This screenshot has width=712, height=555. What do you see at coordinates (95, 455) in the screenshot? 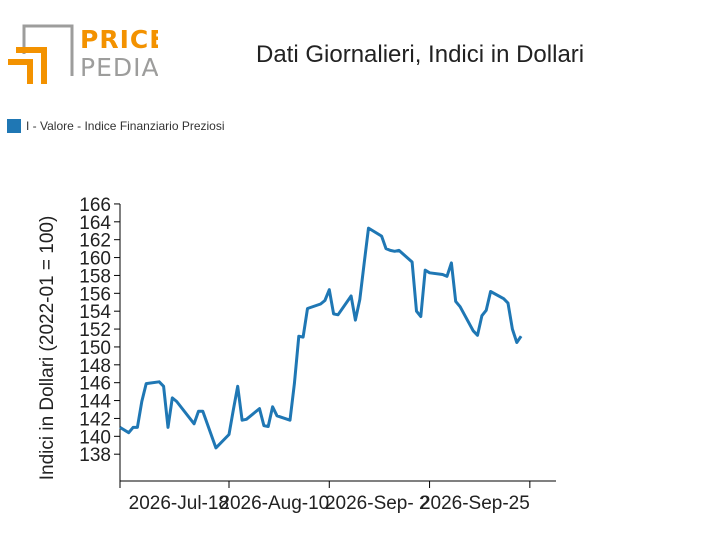
I see `y-tick-label: 138` at bounding box center [95, 455].